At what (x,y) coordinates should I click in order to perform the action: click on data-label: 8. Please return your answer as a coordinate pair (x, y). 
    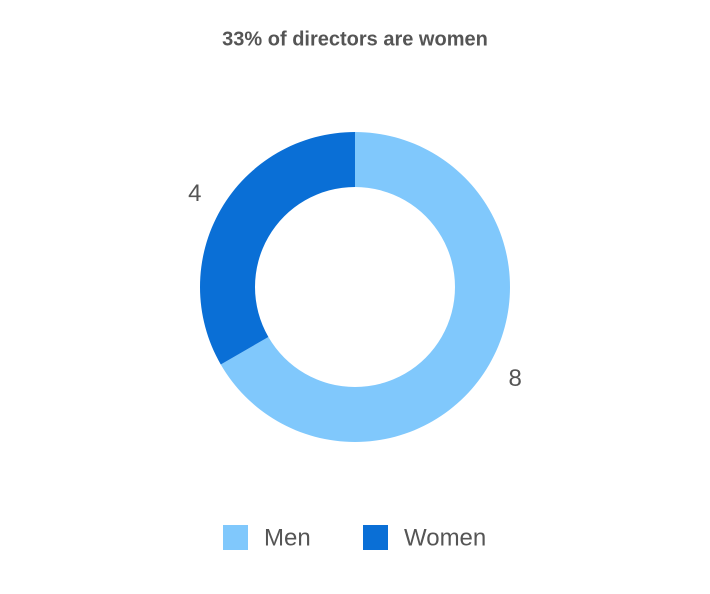
    Looking at the image, I should click on (515, 378).